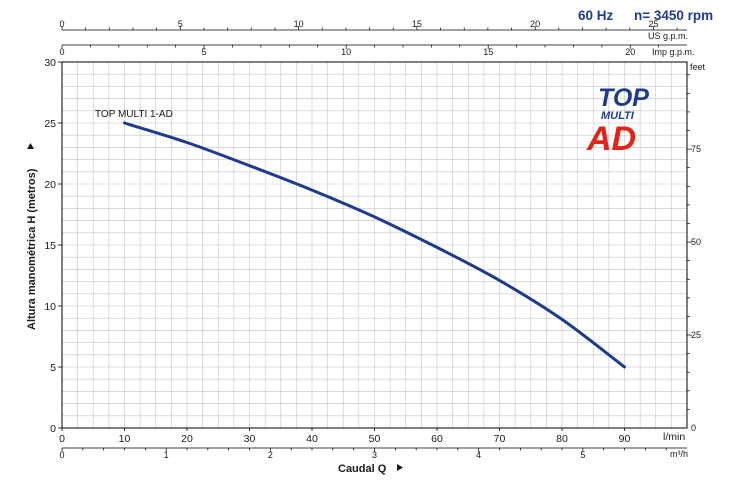 The width and height of the screenshot is (735, 487). Describe the element at coordinates (630, 52) in the screenshot. I see `imp-gpm-tick-label: 20` at that location.